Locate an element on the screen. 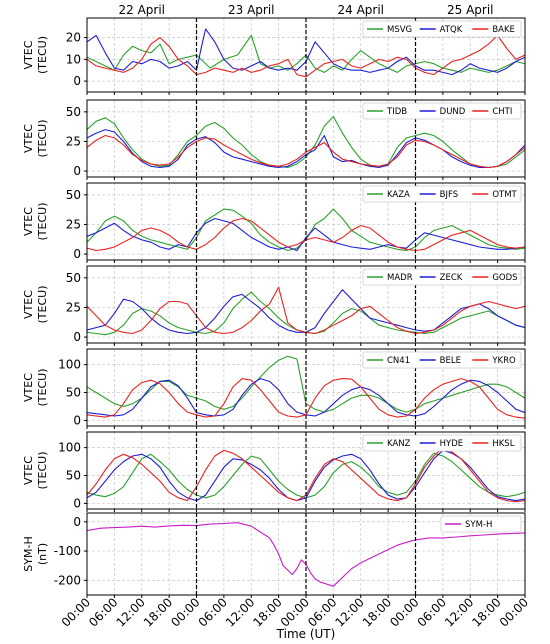 This screenshot has width=550, height=644. legend-label: YKRO is located at coordinates (503, 361).